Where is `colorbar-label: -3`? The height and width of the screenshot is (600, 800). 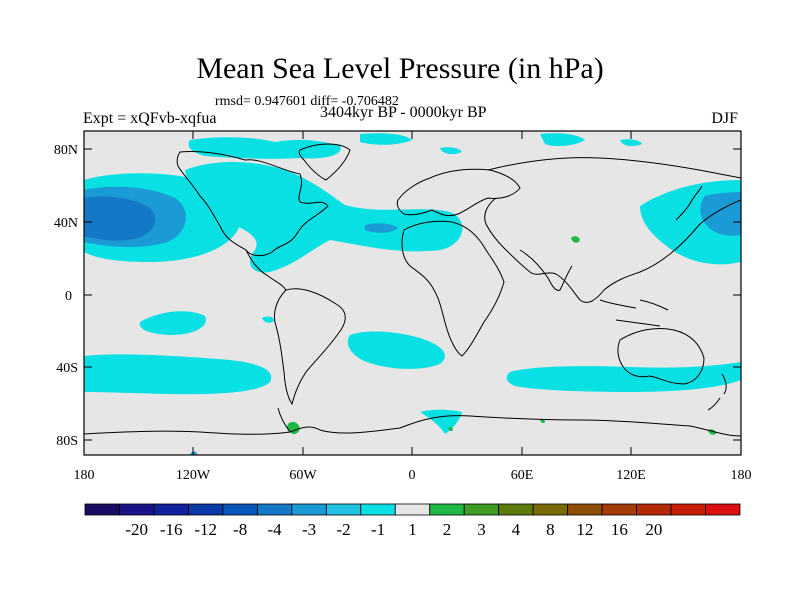
colorbar-label: -3 is located at coordinates (309, 529).